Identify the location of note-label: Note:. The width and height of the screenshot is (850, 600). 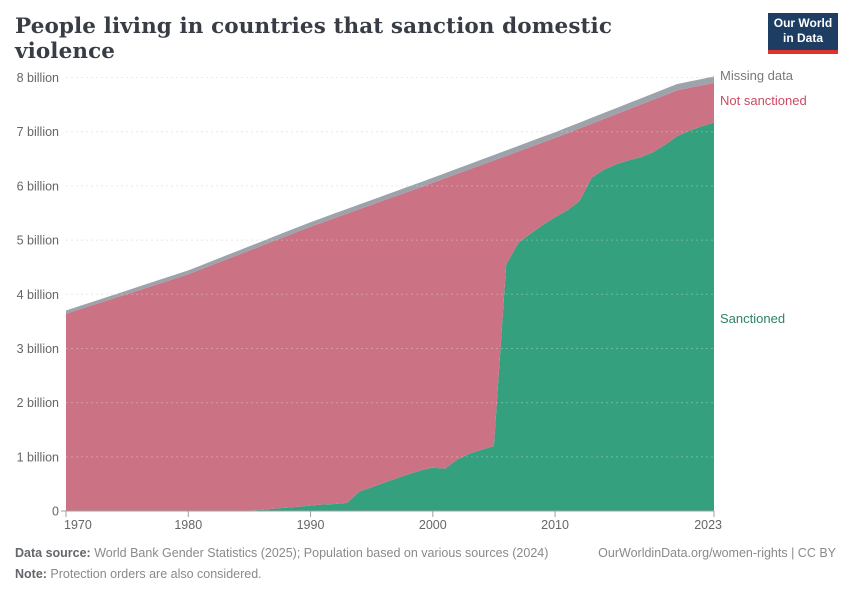
(31, 574).